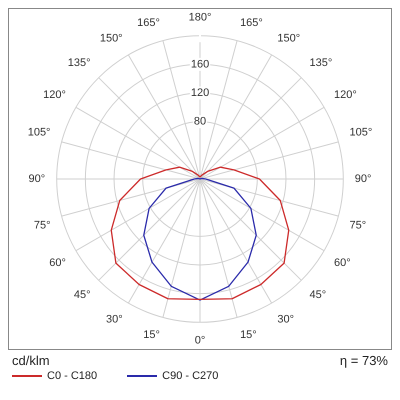 The image size is (400, 400). Describe the element at coordinates (200, 122) in the screenshot. I see `y-tick-label: 80` at that location.